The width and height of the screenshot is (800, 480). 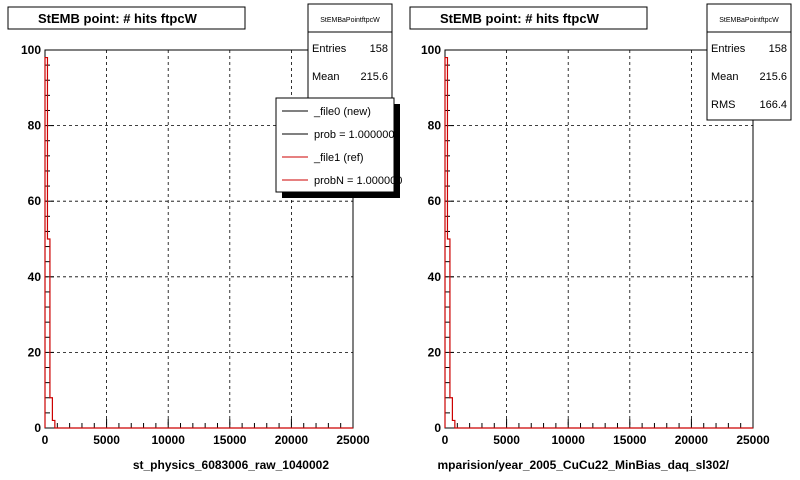 What do you see at coordinates (358, 181) in the screenshot?
I see `legend-label: probN = 1.000000` at bounding box center [358, 181].